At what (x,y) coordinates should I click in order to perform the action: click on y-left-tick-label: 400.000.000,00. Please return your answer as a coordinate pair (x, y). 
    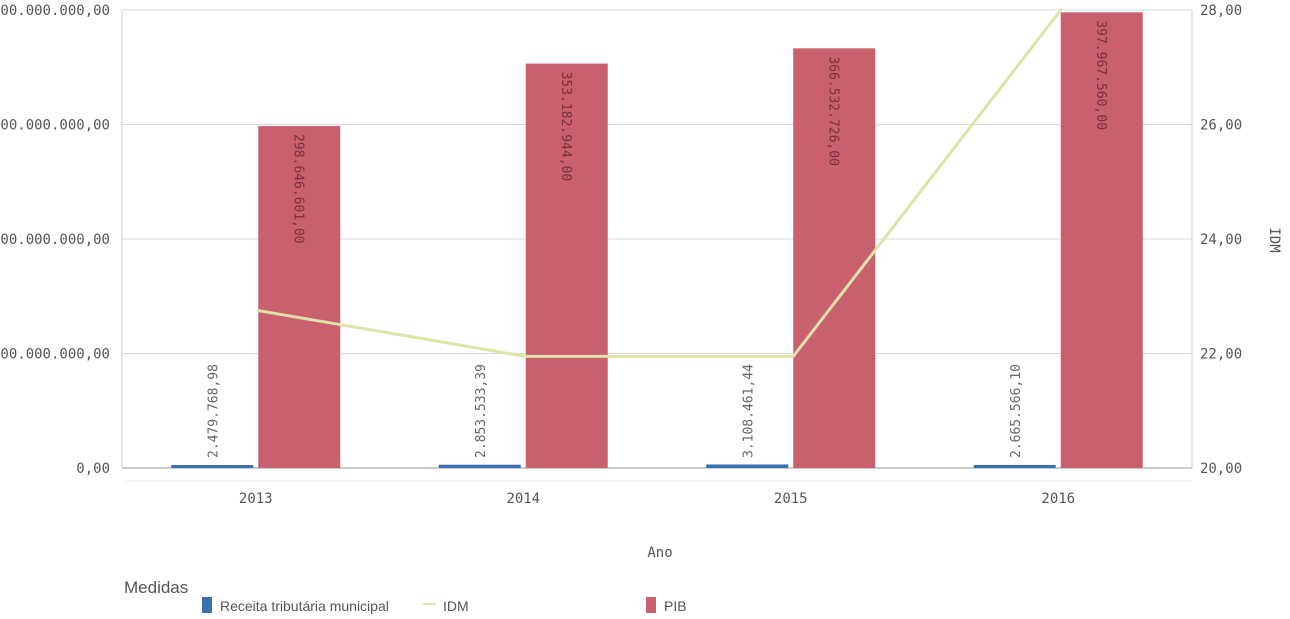
    Looking at the image, I should click on (55, 11).